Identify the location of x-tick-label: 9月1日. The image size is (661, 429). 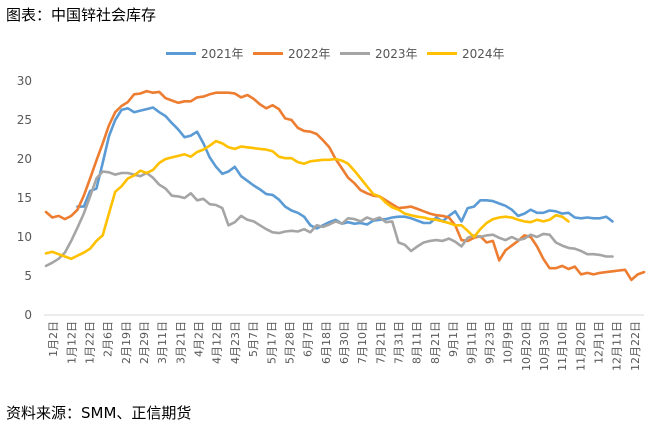
(453, 339).